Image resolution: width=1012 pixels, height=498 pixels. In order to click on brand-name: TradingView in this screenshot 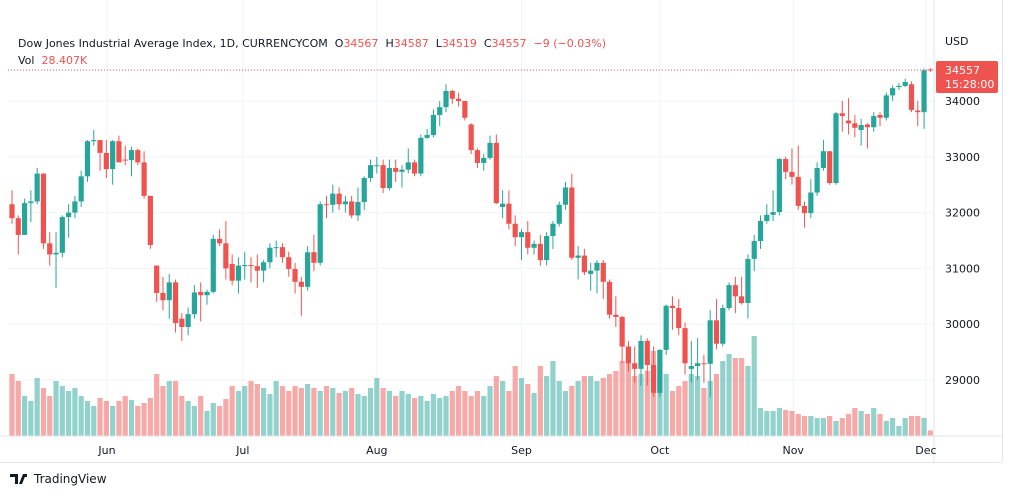, I will do `click(70, 479)`.